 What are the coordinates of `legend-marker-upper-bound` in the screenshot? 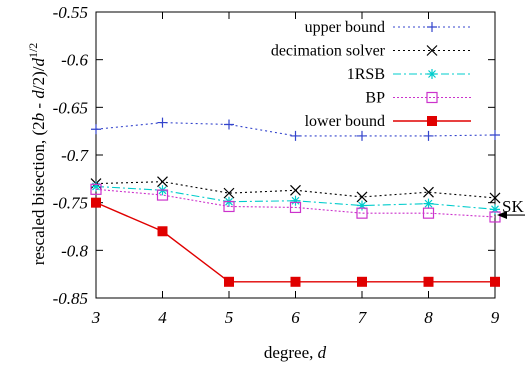 It's located at (432, 27).